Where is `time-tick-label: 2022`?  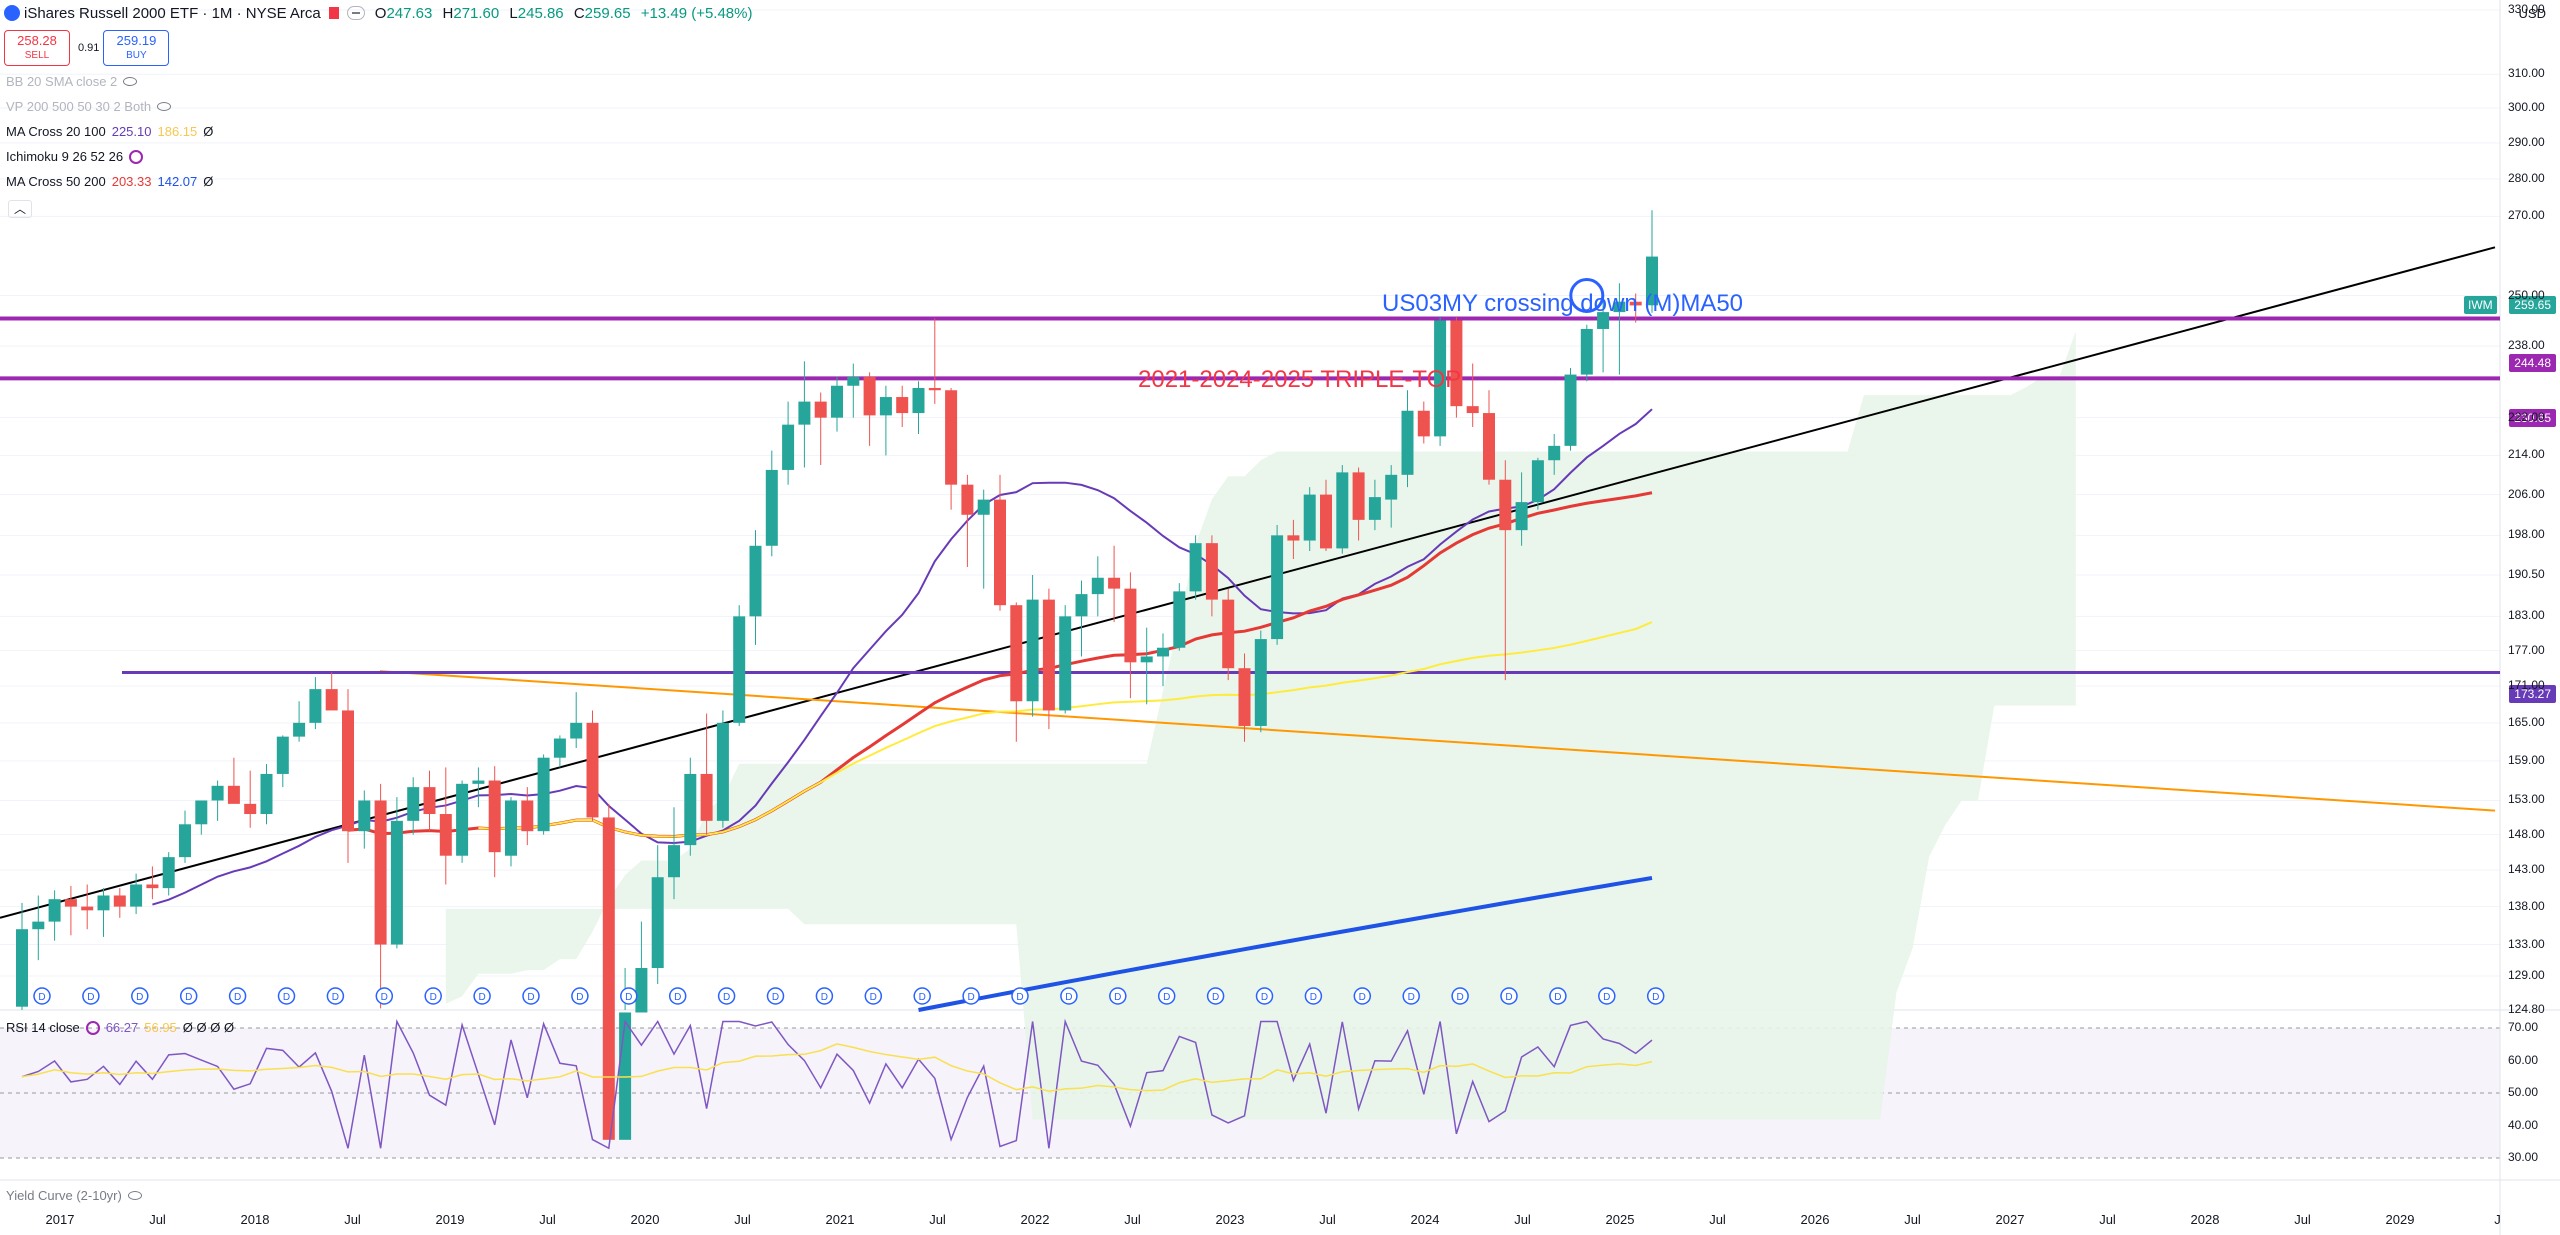 time-tick-label: 2022 is located at coordinates (1035, 1219).